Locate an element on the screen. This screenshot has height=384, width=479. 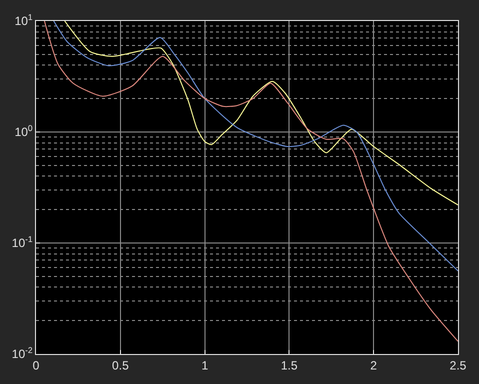
y-tick-label: 10$^{-1}$ is located at coordinates (22, 242).